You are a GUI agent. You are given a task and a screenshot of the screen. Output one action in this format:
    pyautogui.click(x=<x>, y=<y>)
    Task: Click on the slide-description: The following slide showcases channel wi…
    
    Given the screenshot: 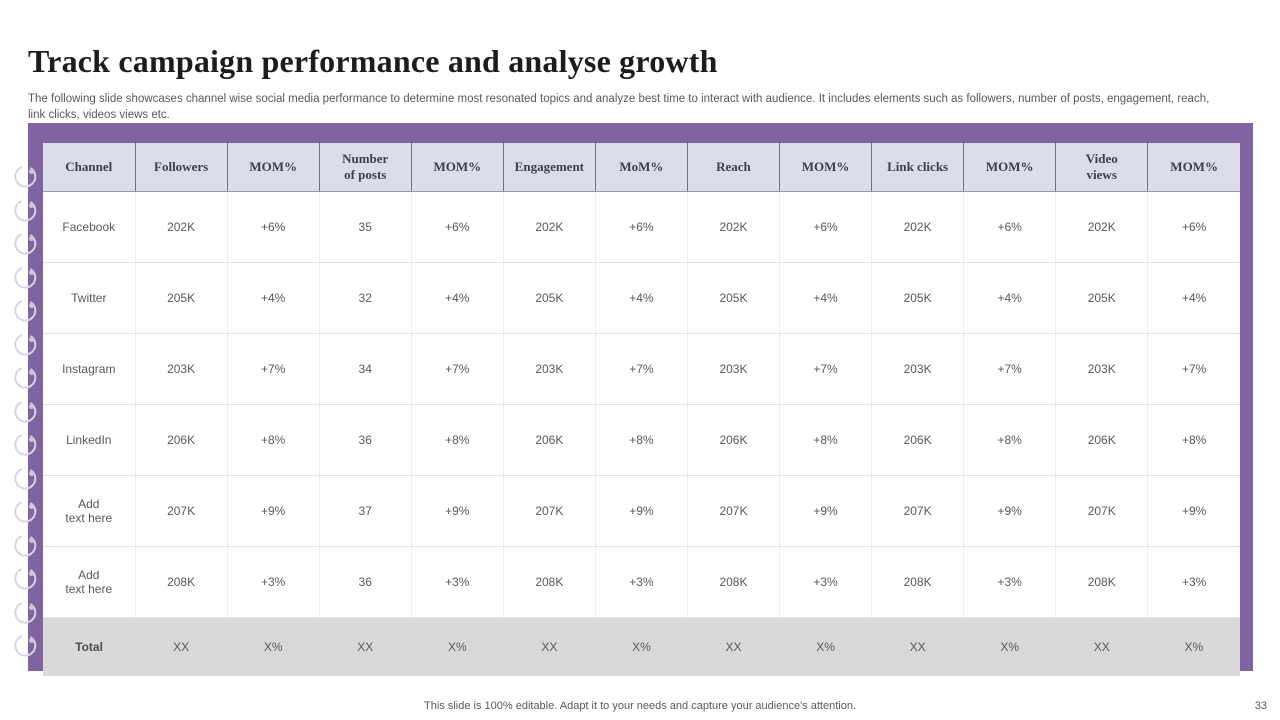 What is the action you would take?
    pyautogui.click(x=619, y=107)
    